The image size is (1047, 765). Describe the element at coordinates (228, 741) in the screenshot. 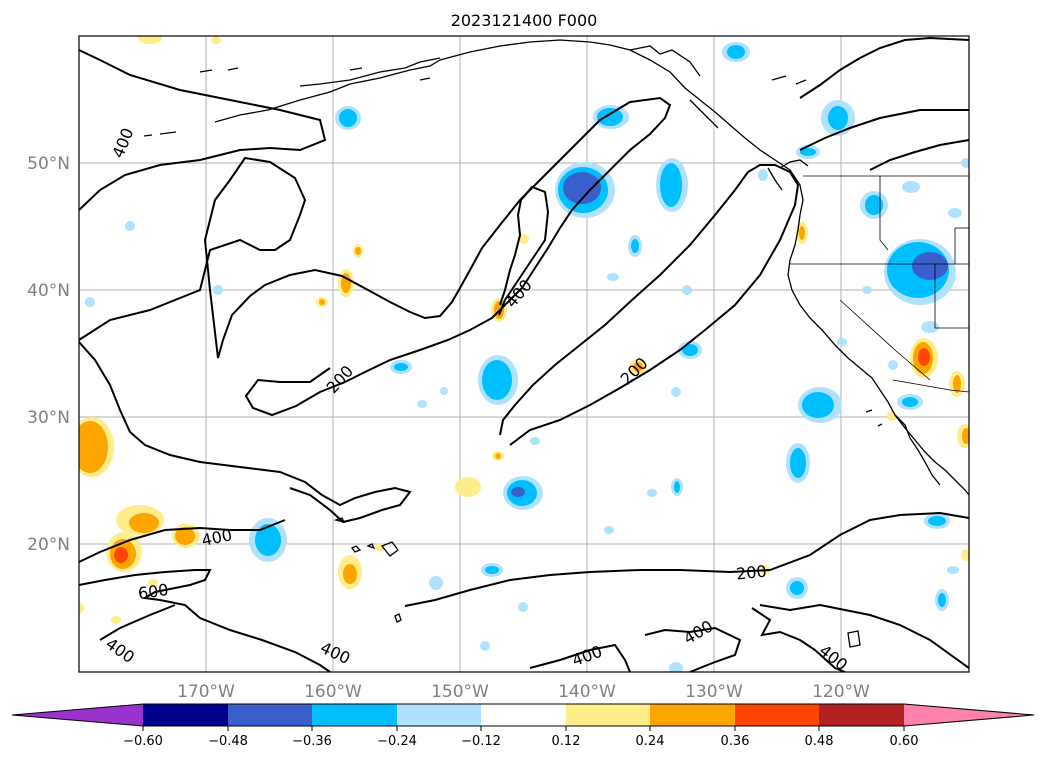

I see `colorbar-tick-label: −0.48` at that location.